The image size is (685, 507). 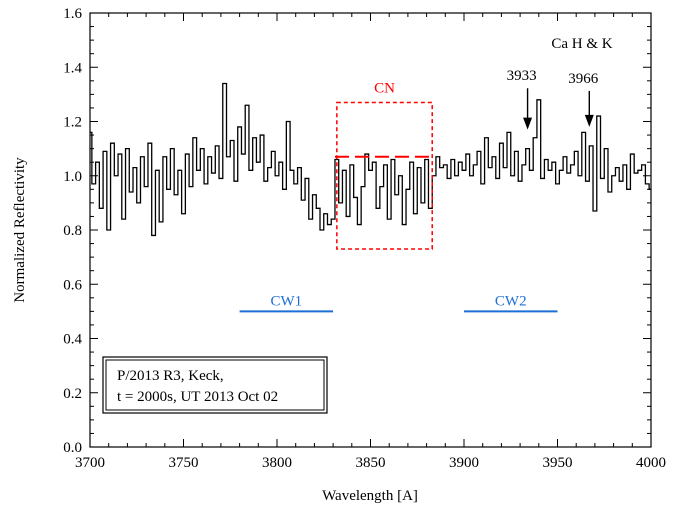 What do you see at coordinates (72, 14) in the screenshot?
I see `y-tick-label: 1.6` at bounding box center [72, 14].